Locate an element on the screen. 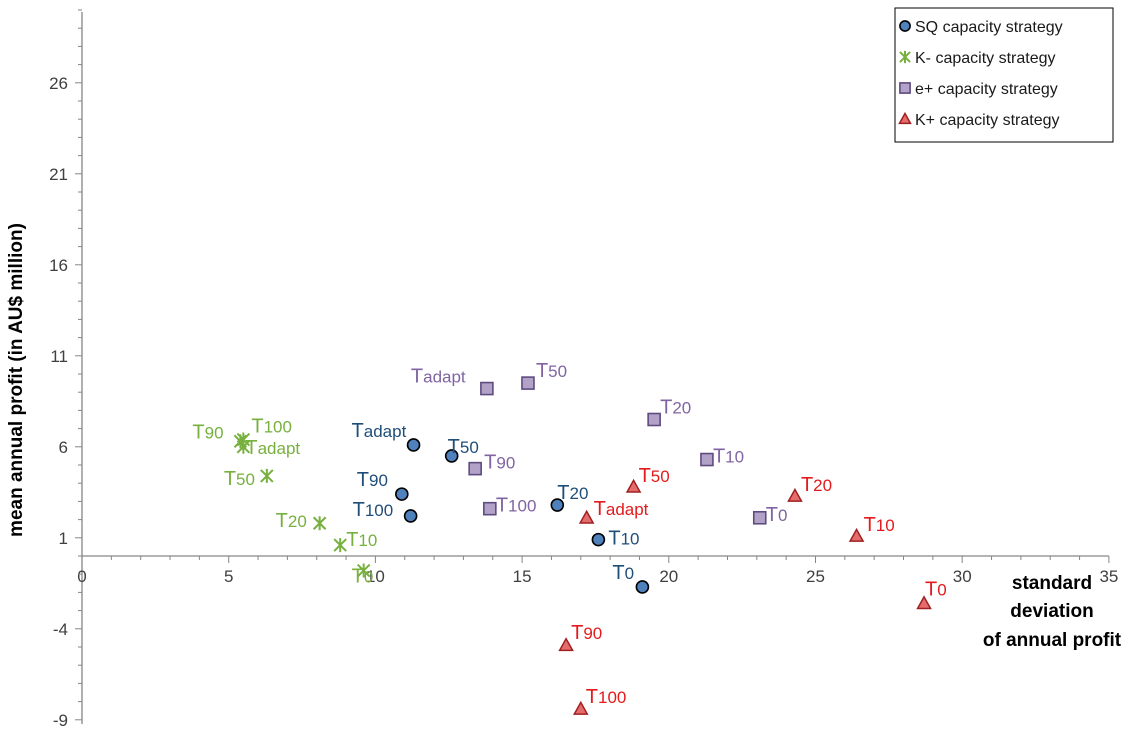  legend-label: e+ capacity strategy is located at coordinates (986, 89).